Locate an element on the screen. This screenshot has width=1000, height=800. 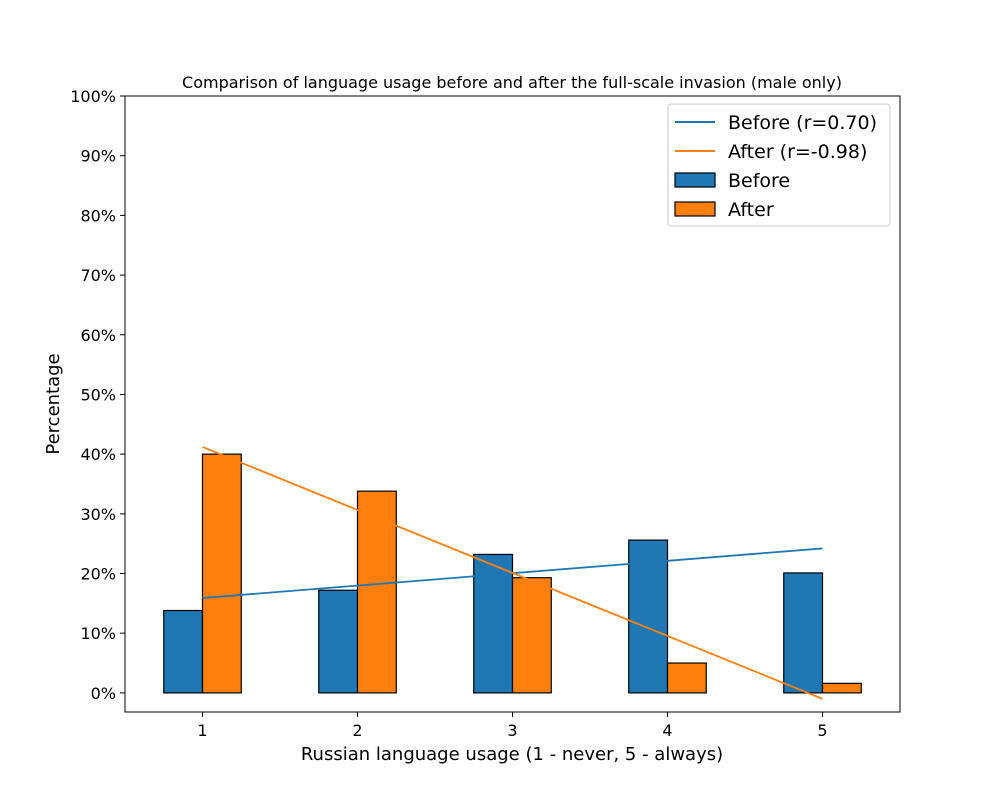
y-tick-label-0: 0% is located at coordinates (103, 693).